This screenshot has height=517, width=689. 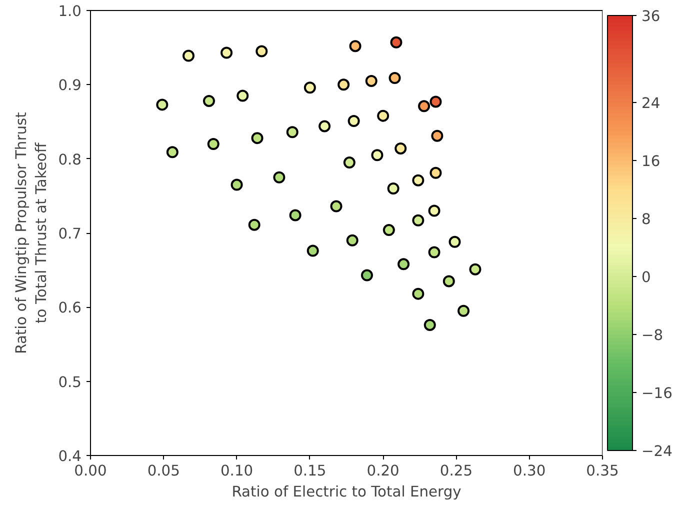 I want to click on color-bar-label: −24, so click(x=657, y=451).